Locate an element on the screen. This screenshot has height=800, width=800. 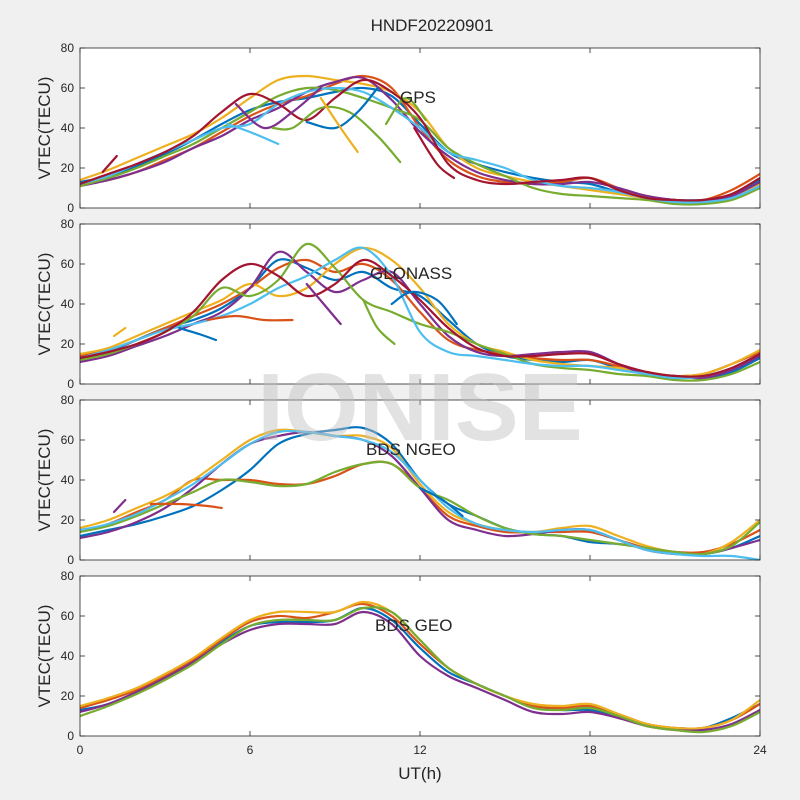
x-tick-label: 0 is located at coordinates (80, 750).